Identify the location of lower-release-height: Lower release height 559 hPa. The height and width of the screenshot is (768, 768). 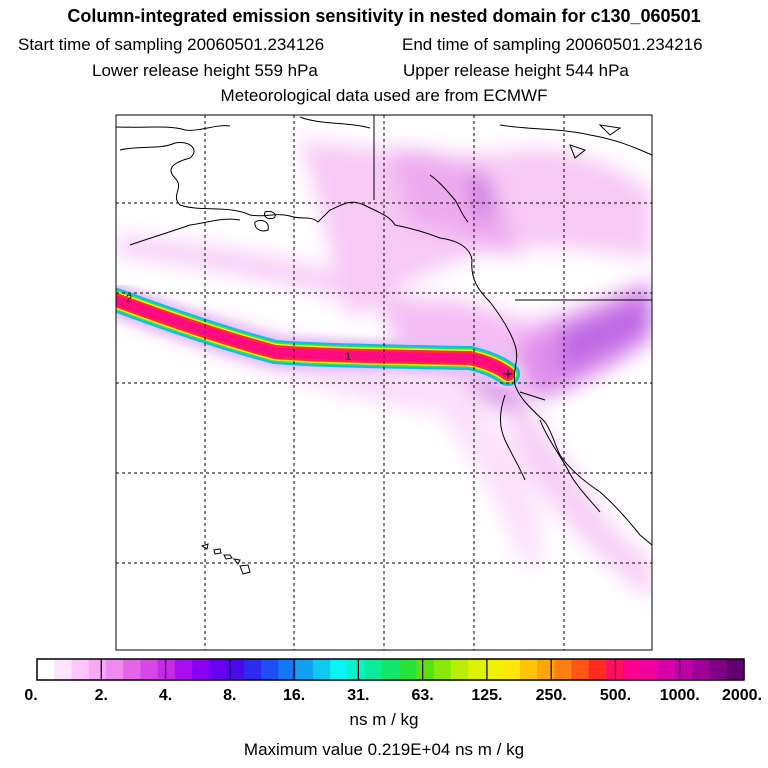
(205, 70).